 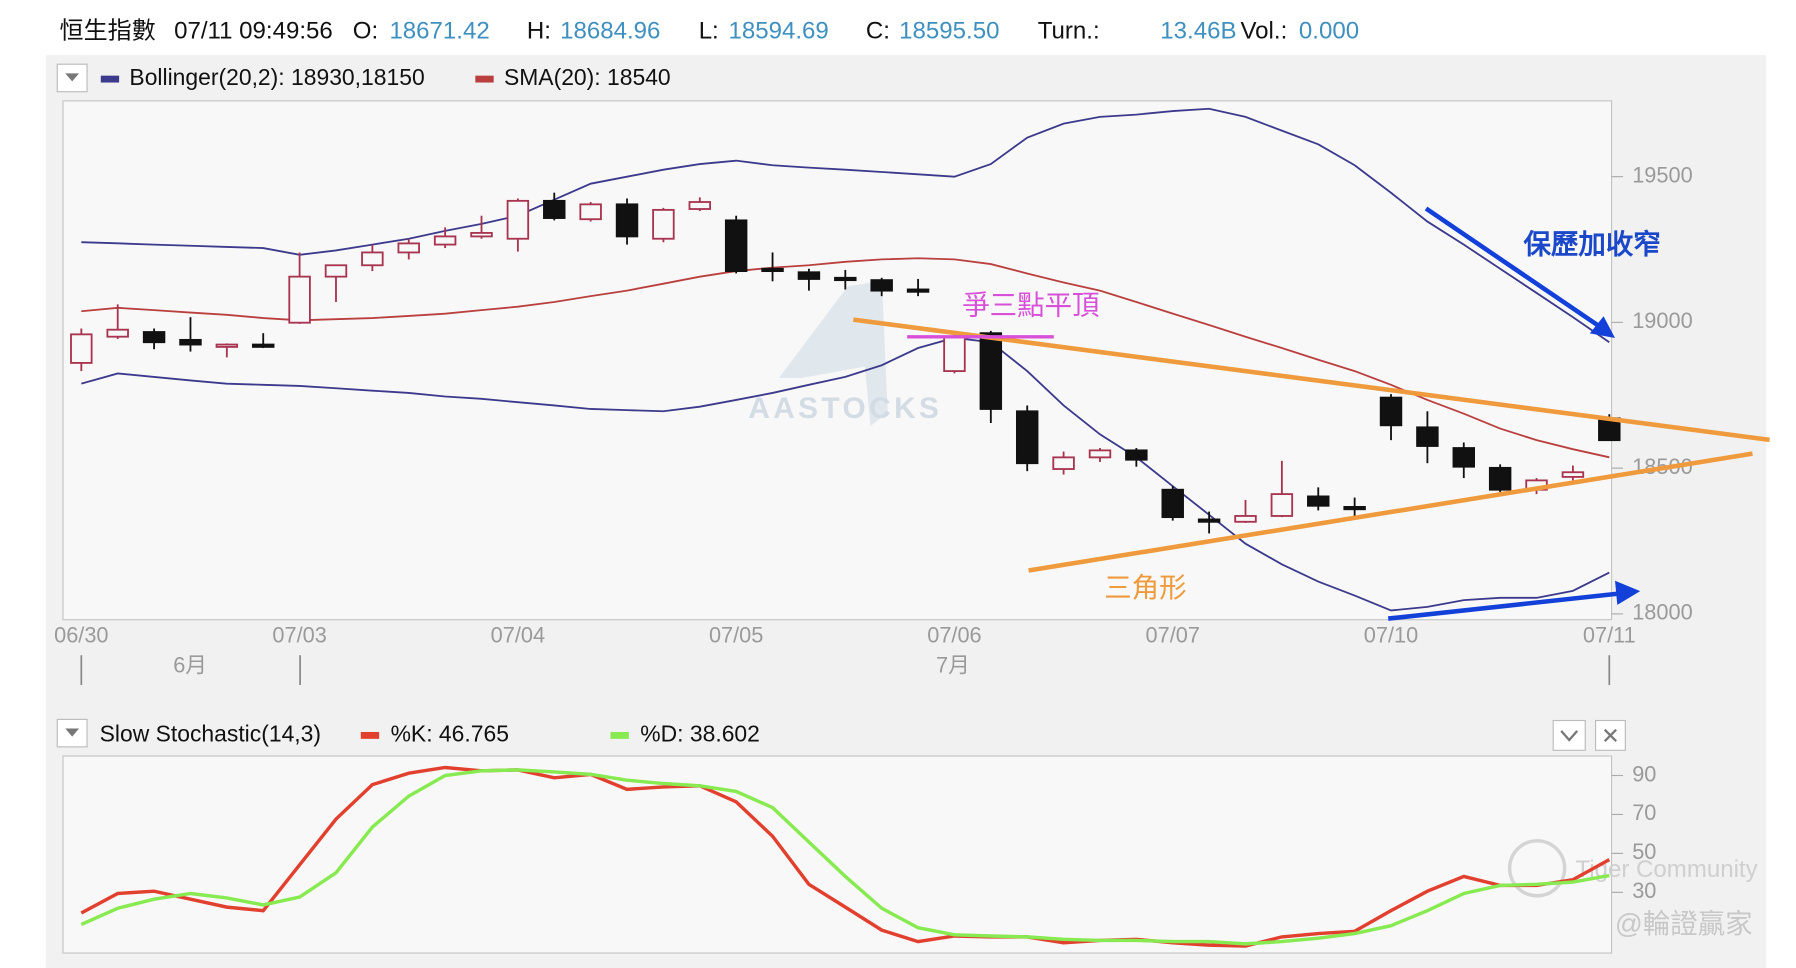 What do you see at coordinates (1662, 320) in the screenshot?
I see `y-tick-label: 19000` at bounding box center [1662, 320].